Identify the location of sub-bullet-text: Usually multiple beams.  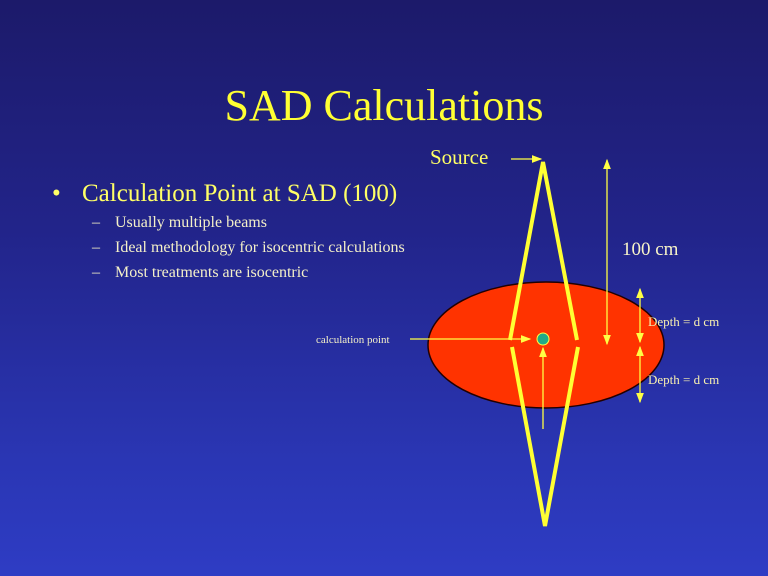
(191, 222).